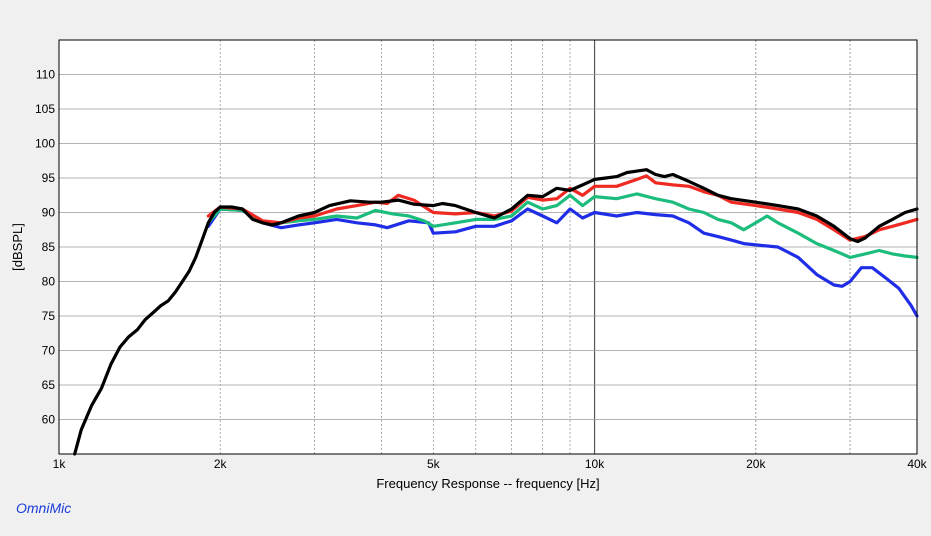 This screenshot has height=536, width=931. Describe the element at coordinates (45, 75) in the screenshot. I see `y-tick-label: 110` at that location.